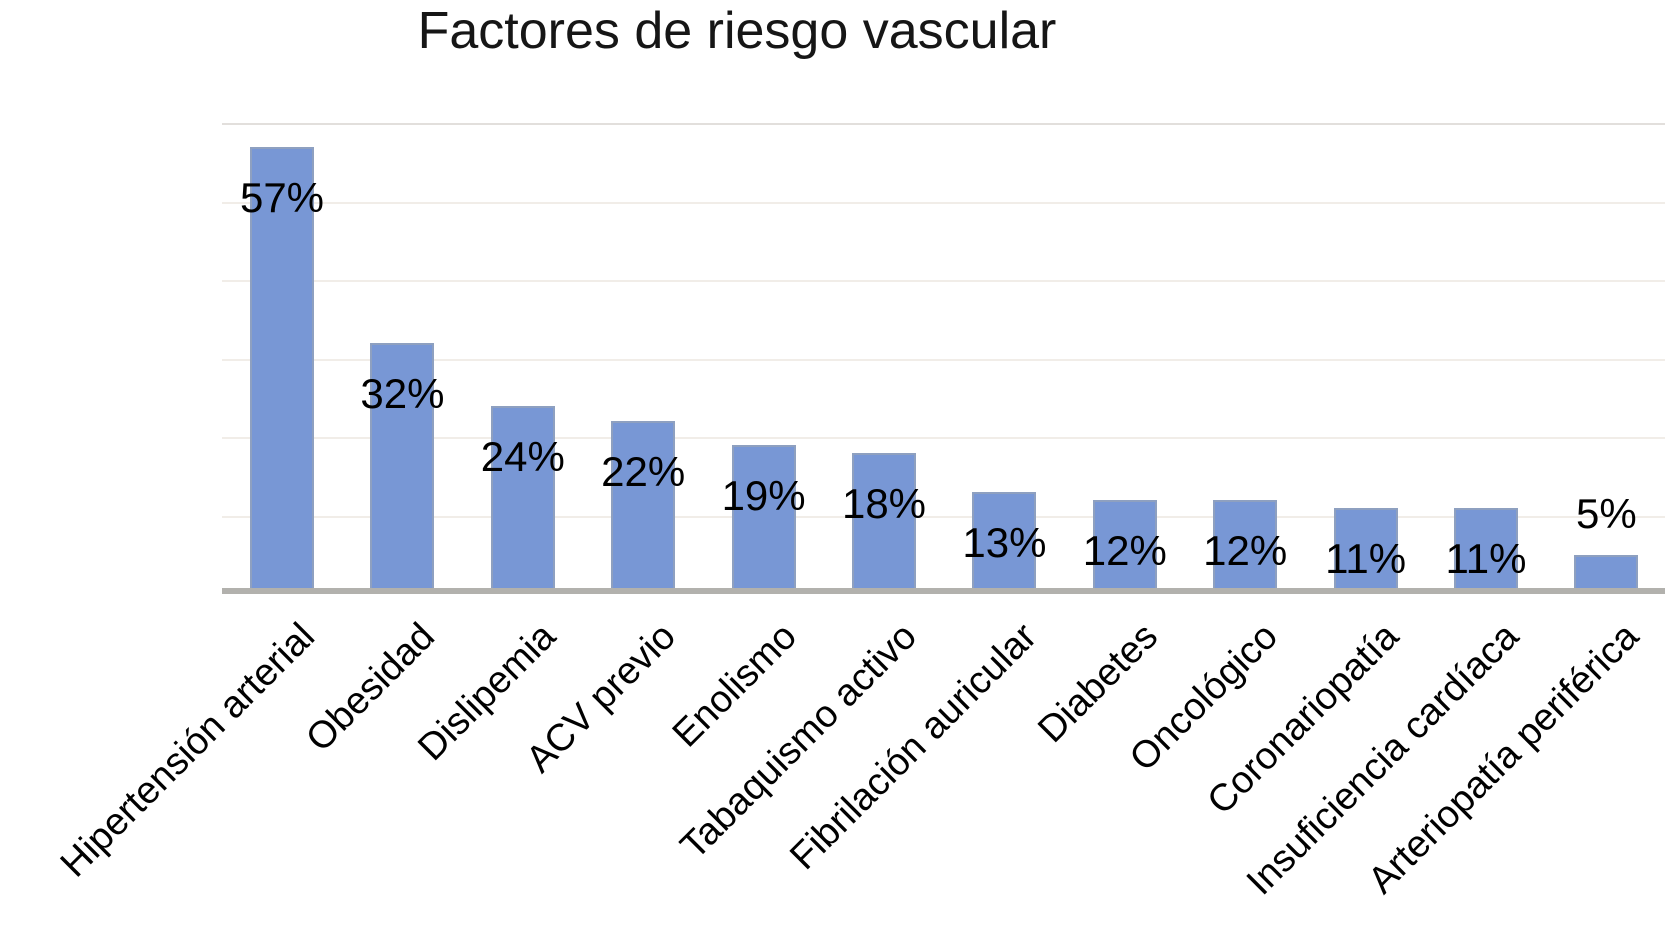 The image size is (1670, 935). Describe the element at coordinates (402, 393) in the screenshot. I see `data-label: 32%` at that location.